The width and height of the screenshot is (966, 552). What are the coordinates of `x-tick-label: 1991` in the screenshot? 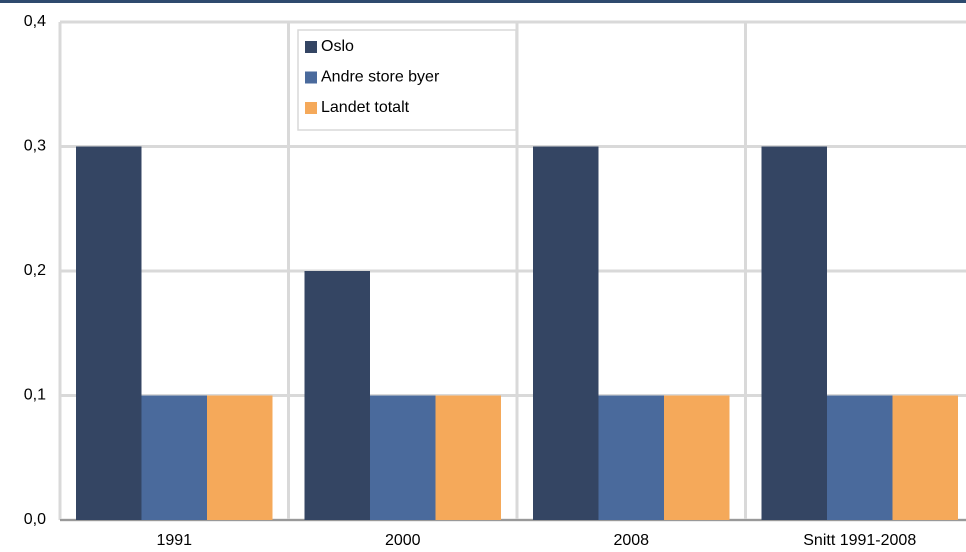 It's located at (174, 540).